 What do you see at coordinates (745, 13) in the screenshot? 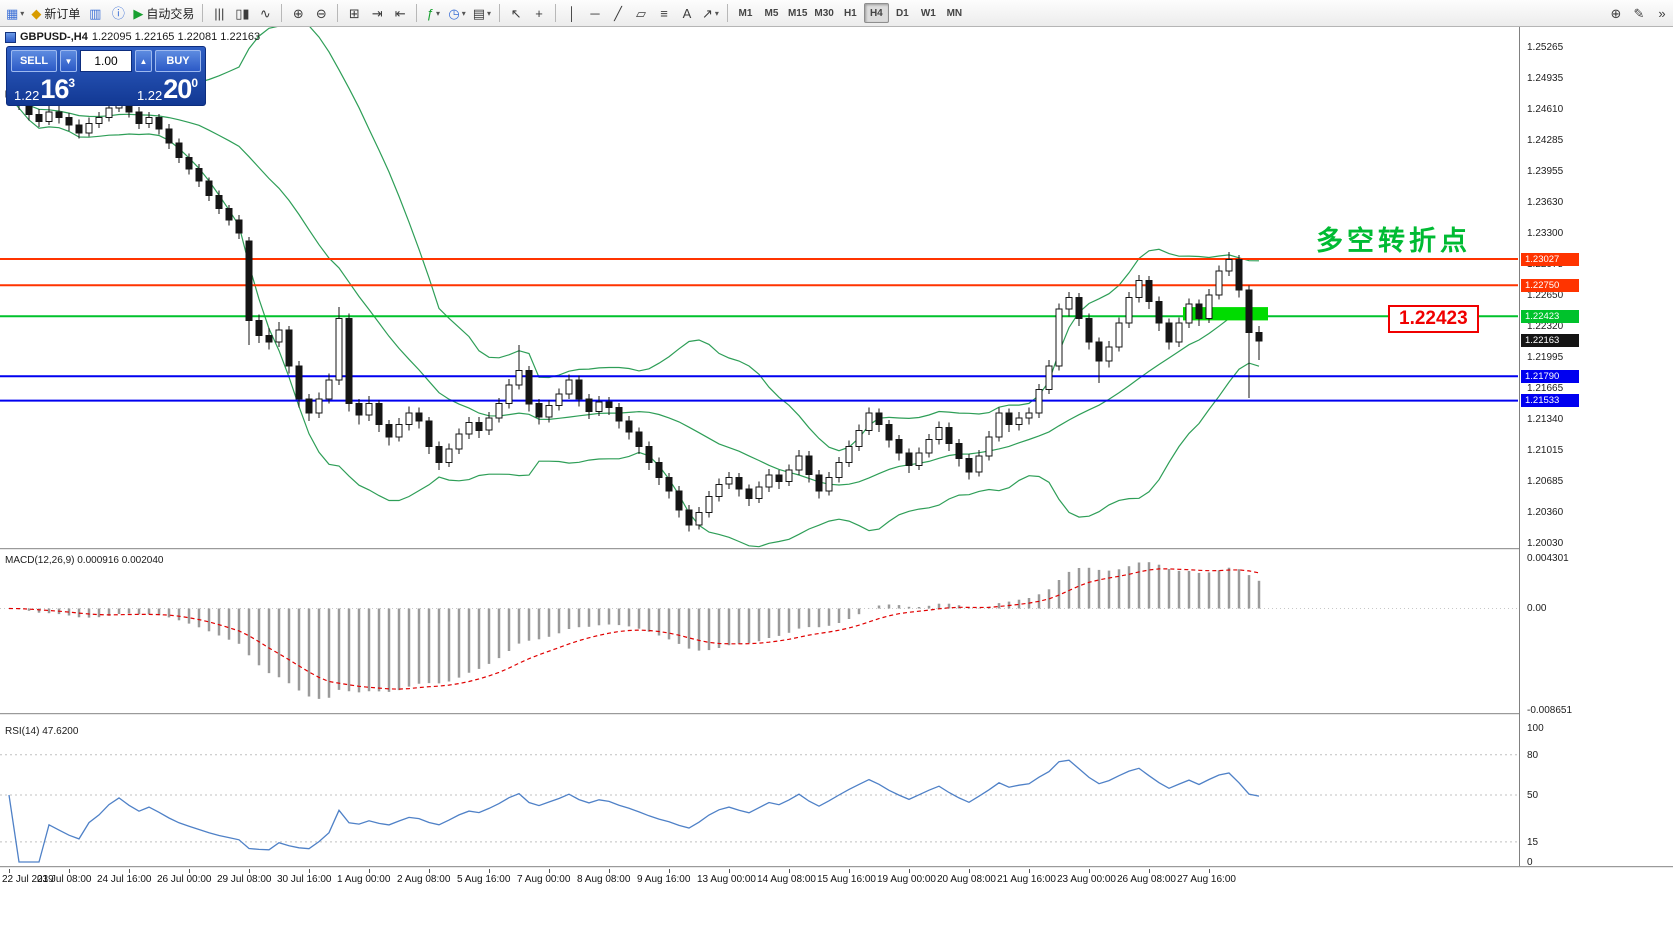
I see `tf-m1-button: M1` at bounding box center [745, 13].